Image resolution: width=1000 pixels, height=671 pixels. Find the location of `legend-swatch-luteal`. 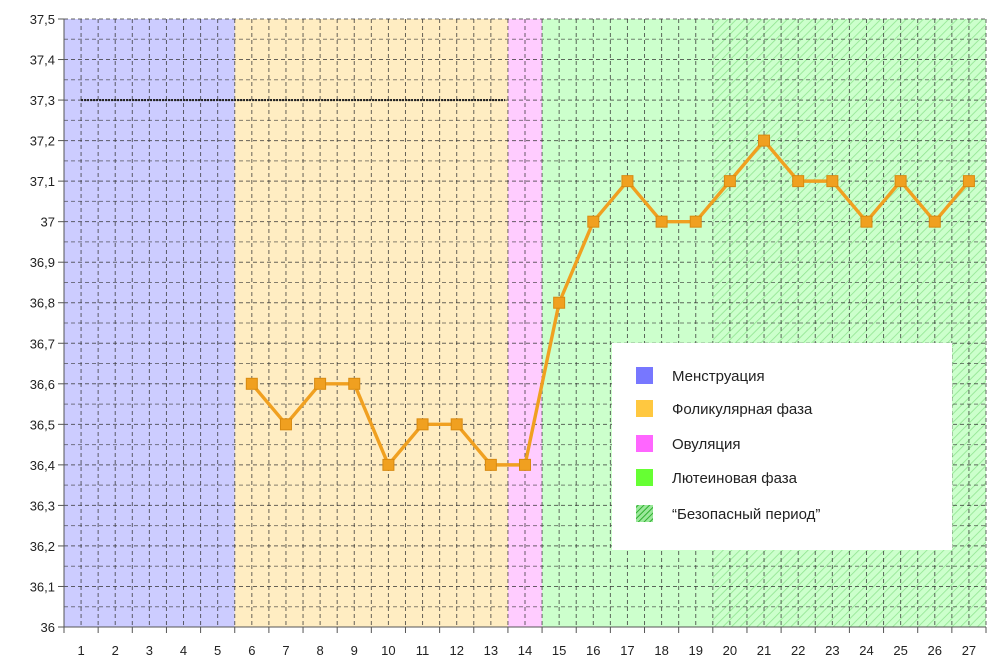

legend-swatch-luteal is located at coordinates (644, 477).